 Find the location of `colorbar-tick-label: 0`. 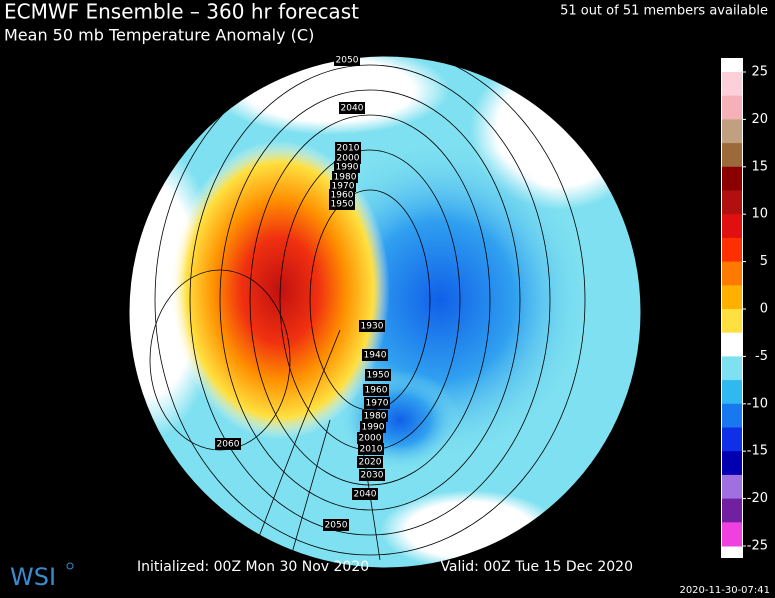

colorbar-tick-label: 0 is located at coordinates (764, 309).